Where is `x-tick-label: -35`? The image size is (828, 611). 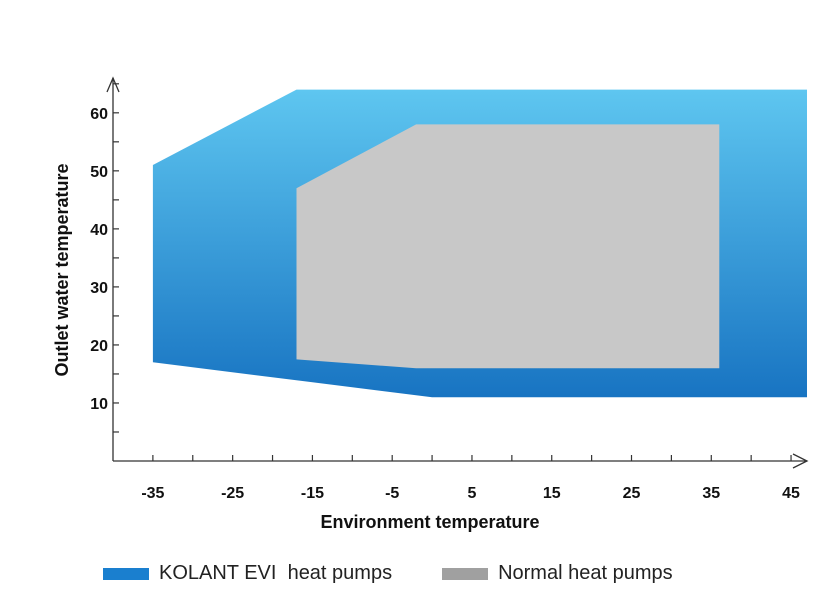
x-tick-label: -35 is located at coordinates (152, 493).